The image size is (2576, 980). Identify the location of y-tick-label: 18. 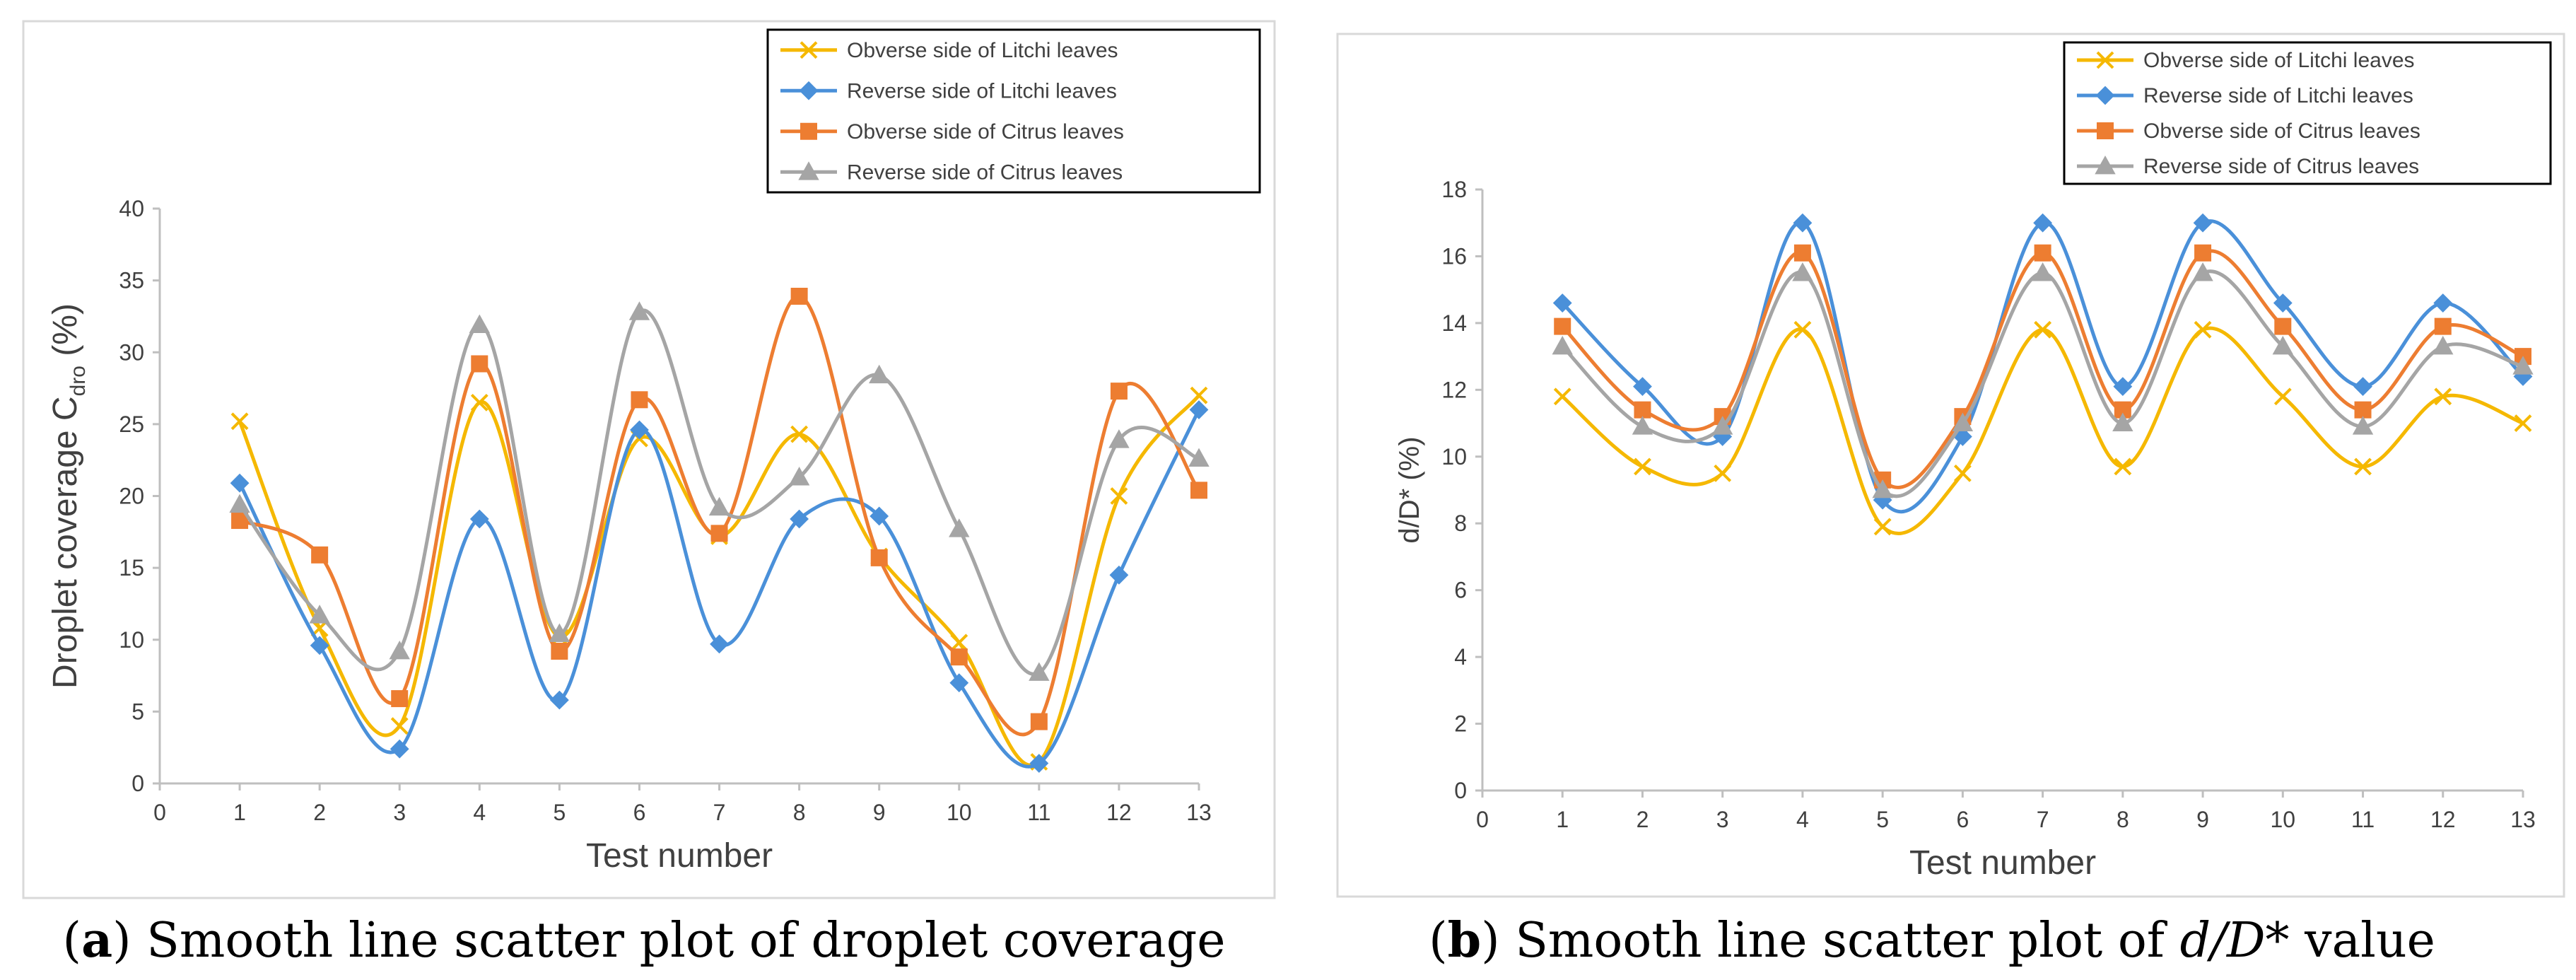
(1454, 189).